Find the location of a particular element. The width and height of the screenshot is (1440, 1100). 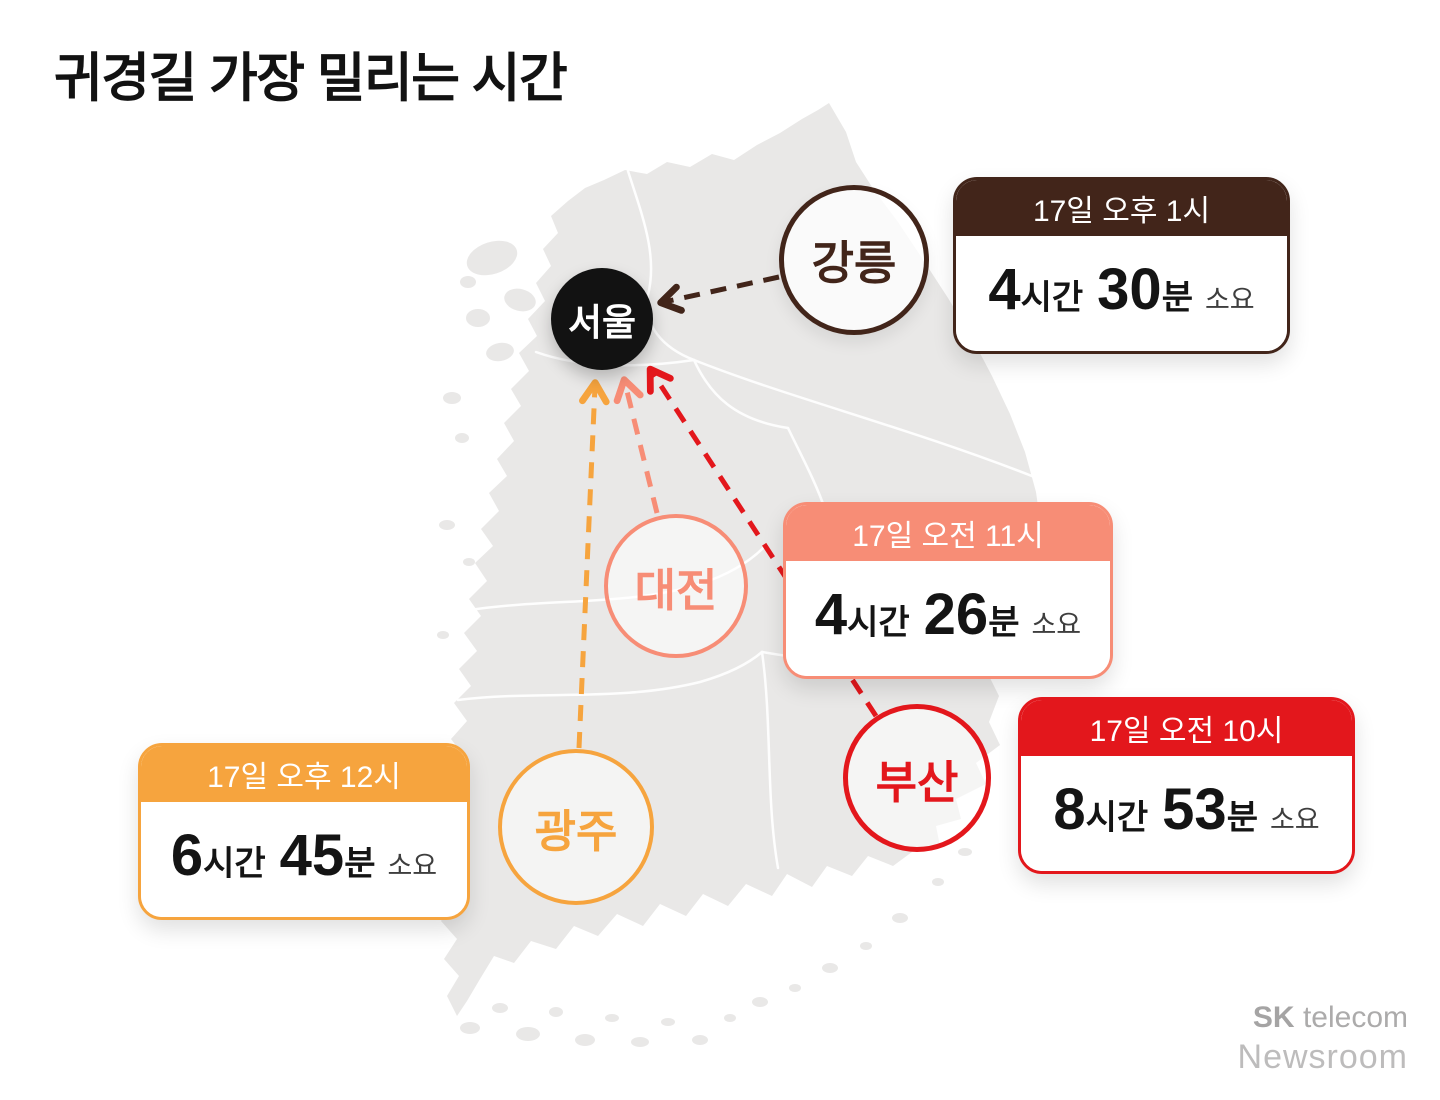

travel-card-gangneung: 17일 오후 1시 4 시간 30 분 소요 is located at coordinates (1121, 265).